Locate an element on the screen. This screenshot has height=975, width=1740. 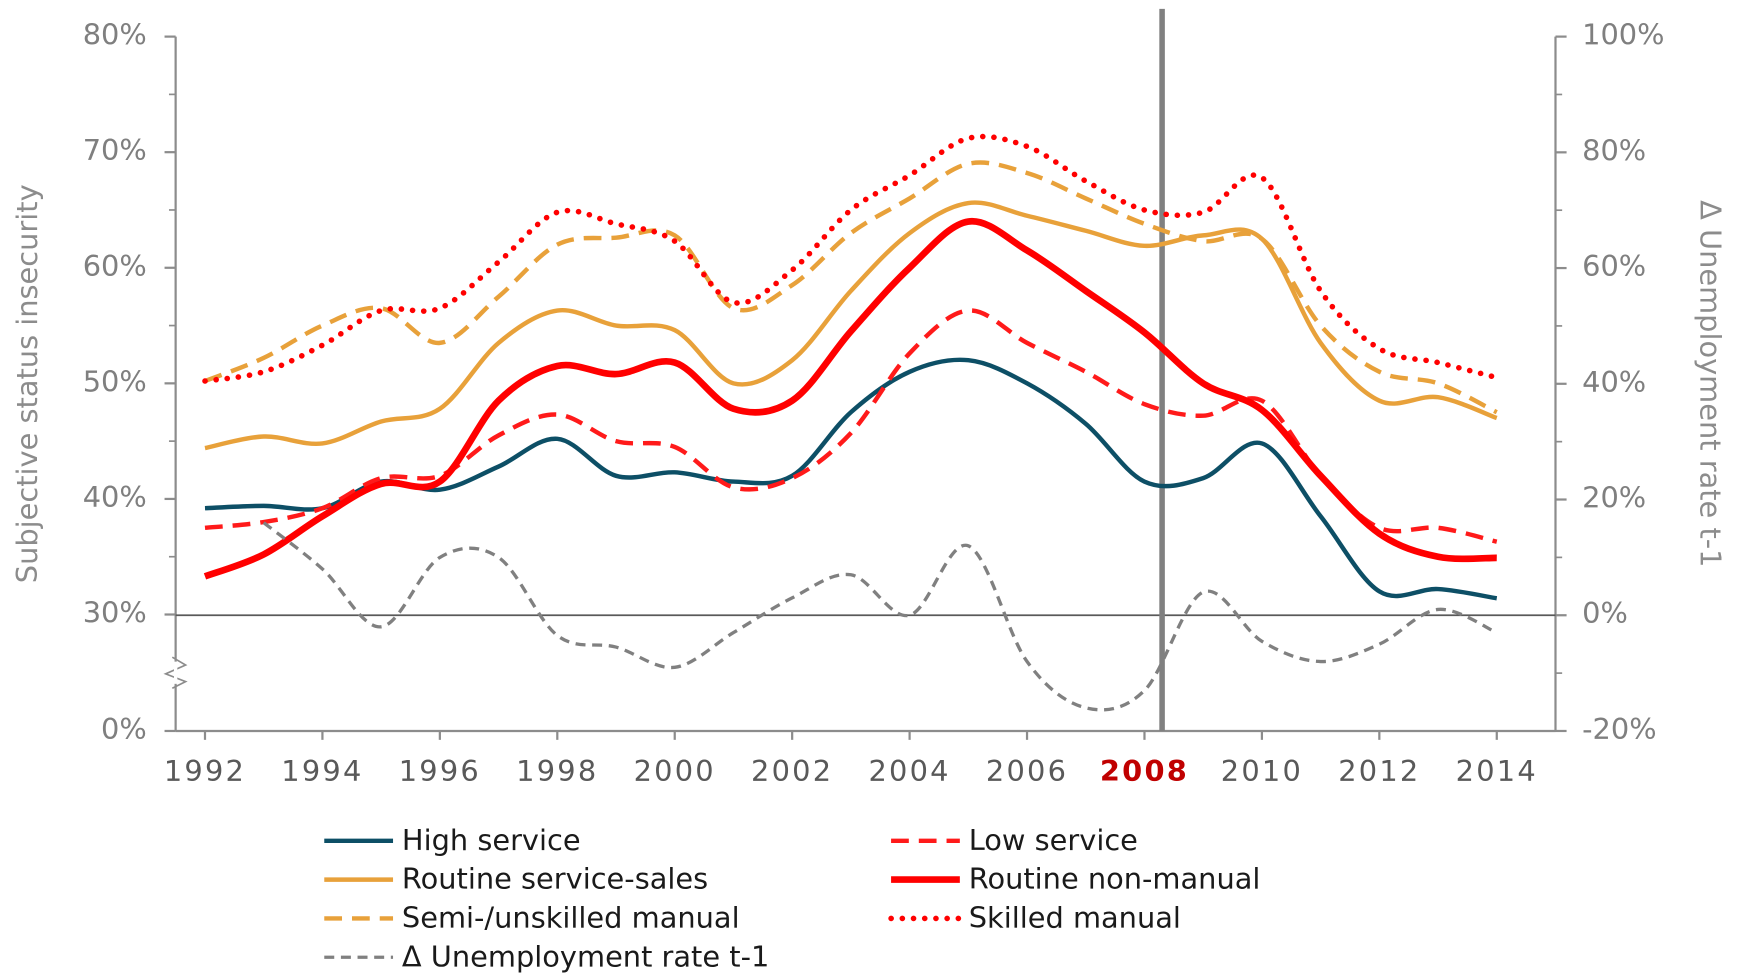
legend-label: Skilled manual is located at coordinates (1075, 918).